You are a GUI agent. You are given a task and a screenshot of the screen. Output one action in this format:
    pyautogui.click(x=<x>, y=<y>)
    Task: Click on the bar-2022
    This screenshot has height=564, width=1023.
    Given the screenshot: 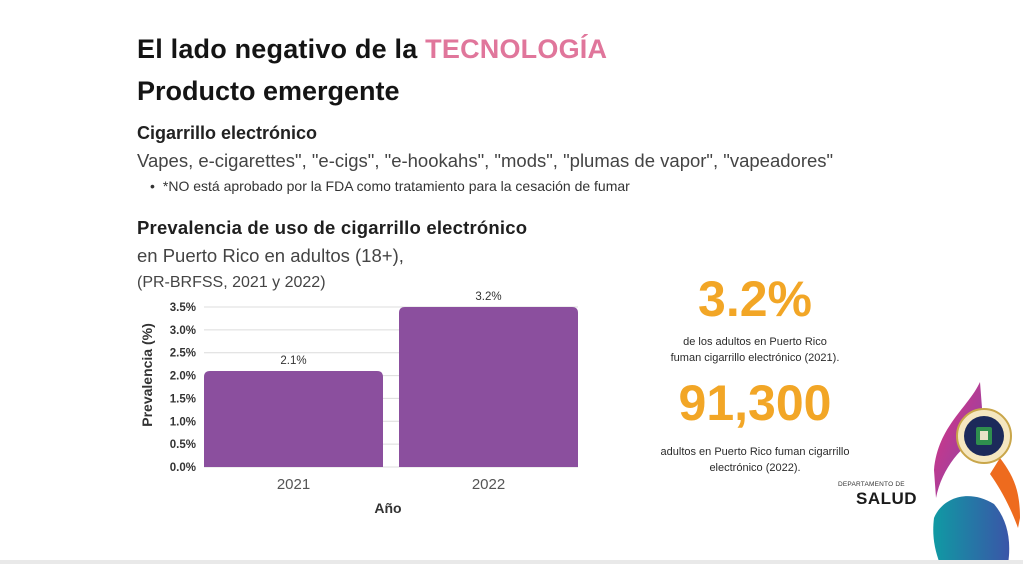 What is the action you would take?
    pyautogui.click(x=488, y=387)
    